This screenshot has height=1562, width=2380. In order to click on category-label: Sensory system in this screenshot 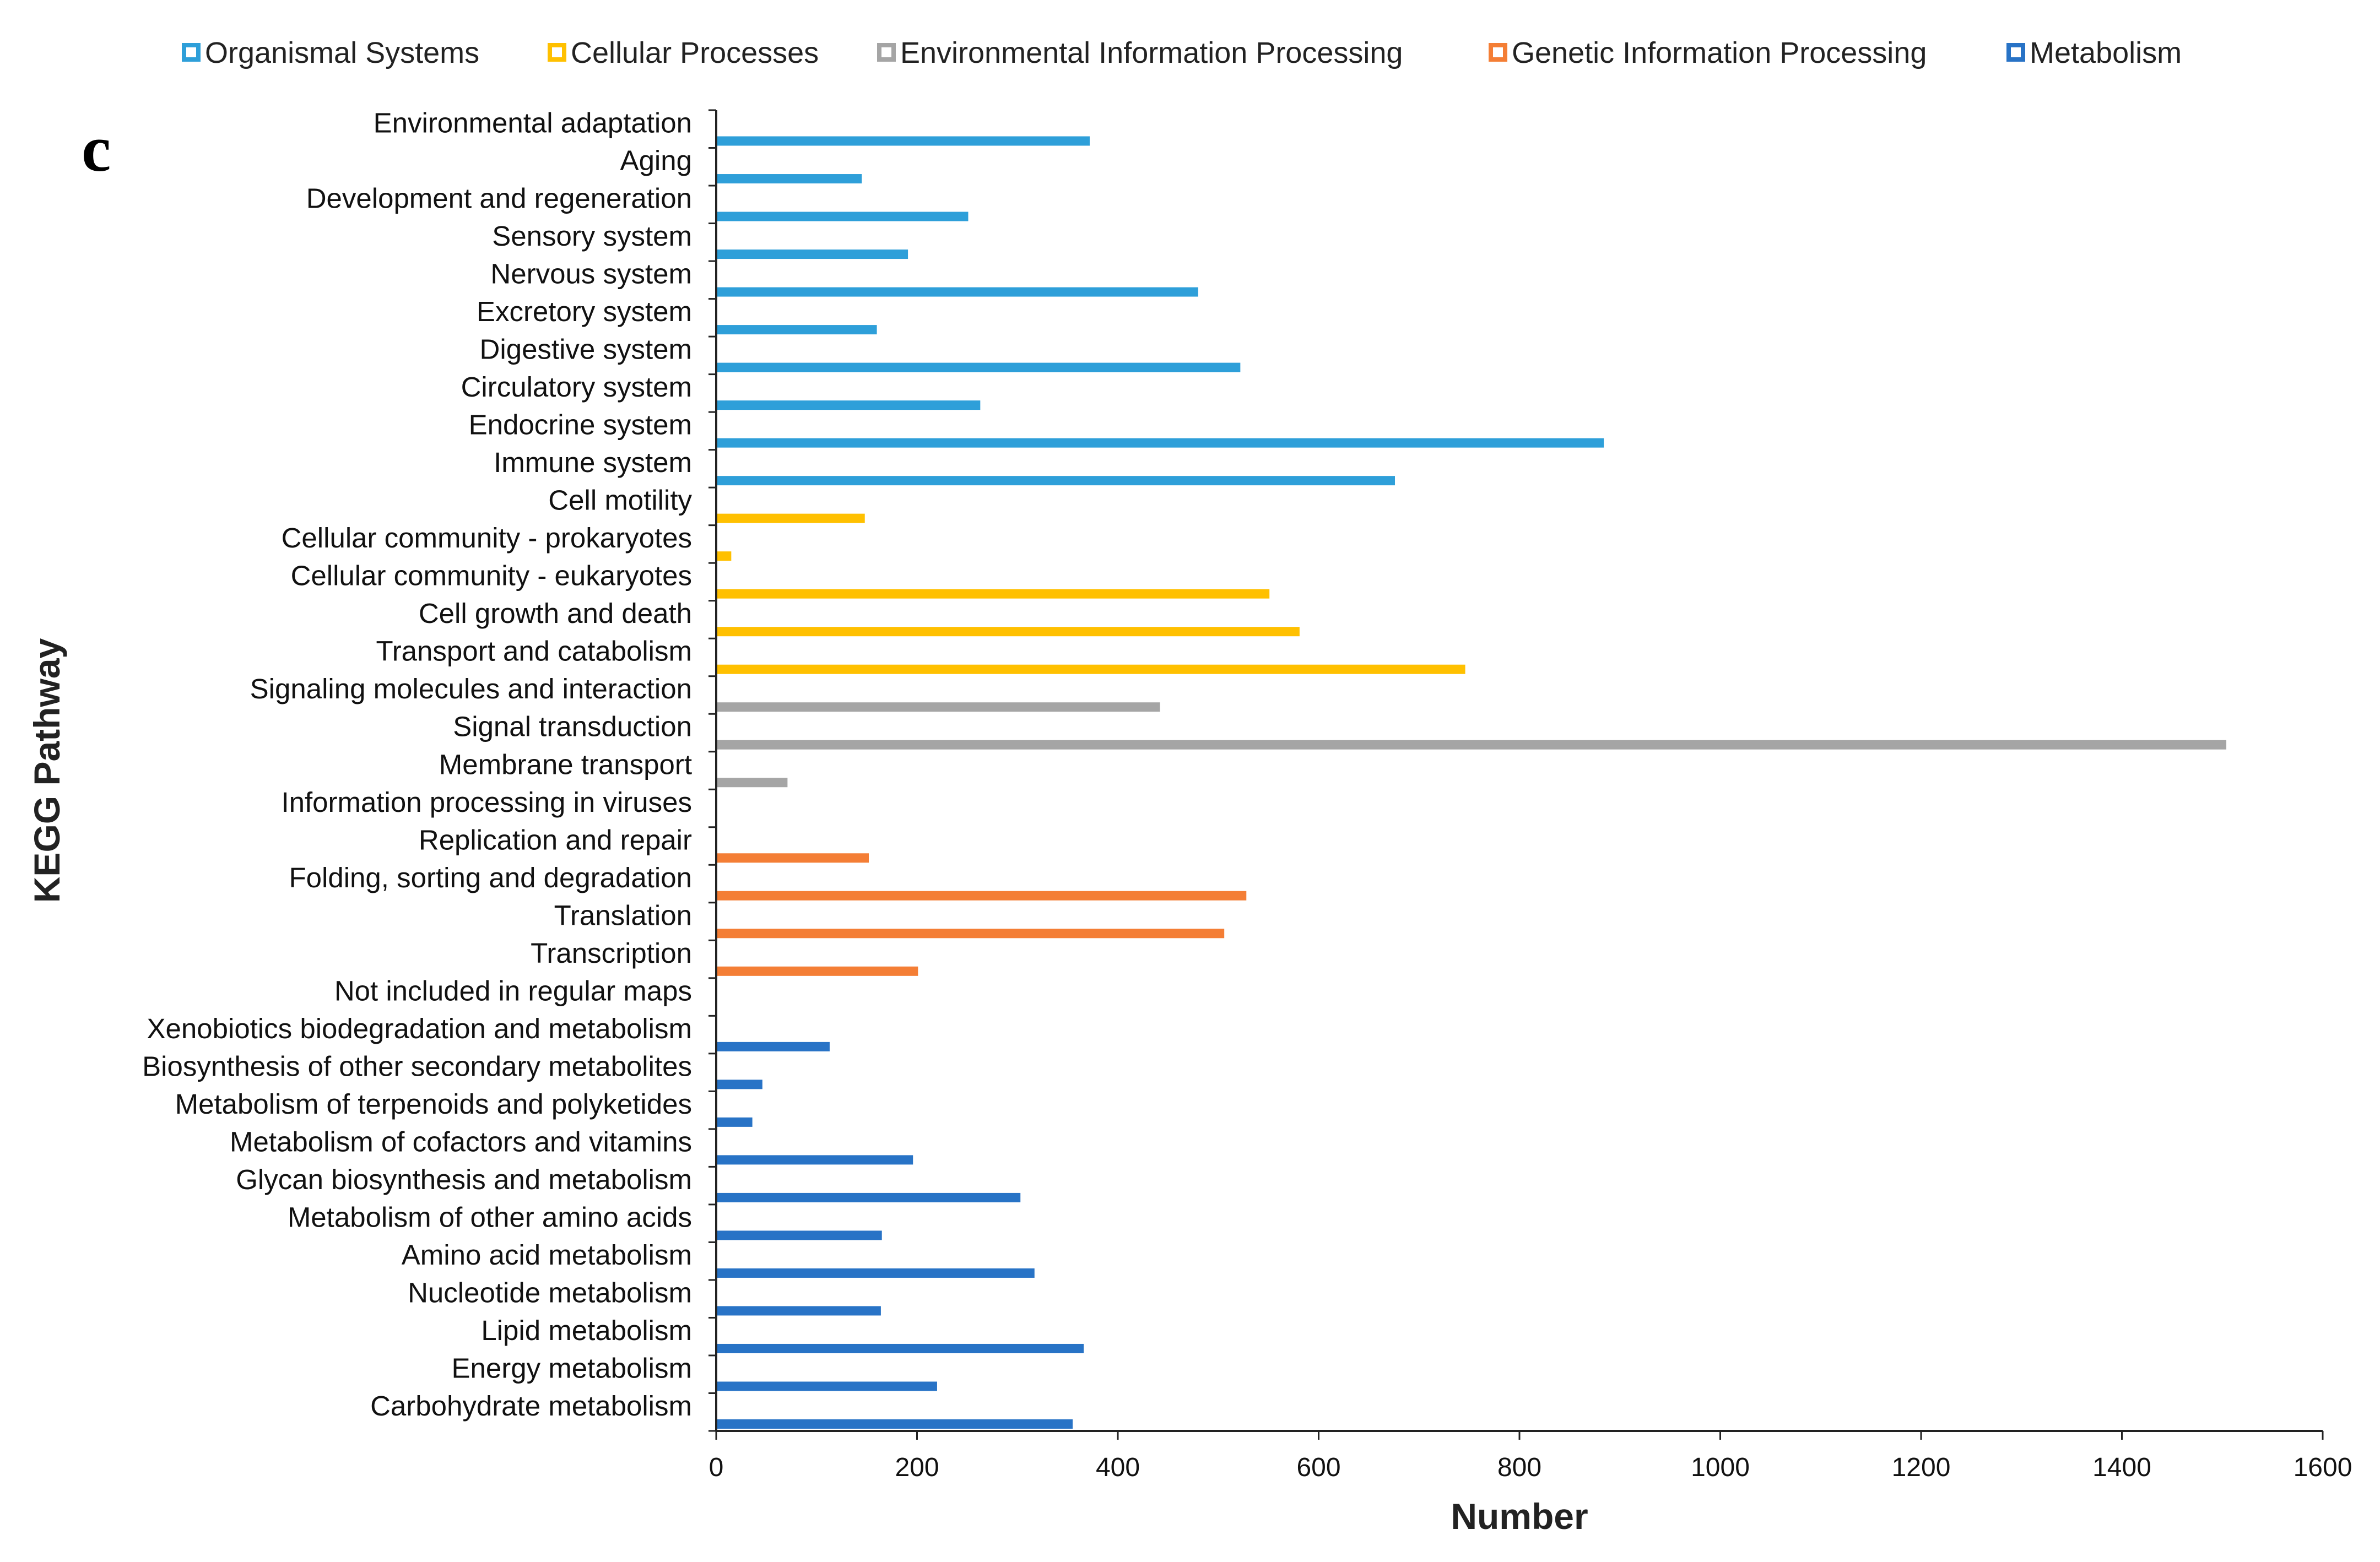, I will do `click(592, 236)`.